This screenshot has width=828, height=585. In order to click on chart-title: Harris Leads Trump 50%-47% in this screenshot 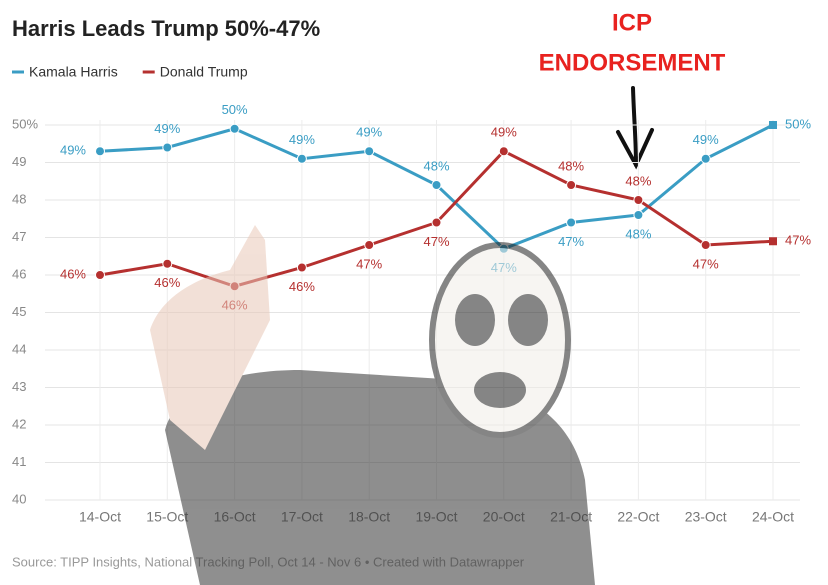, I will do `click(166, 28)`.